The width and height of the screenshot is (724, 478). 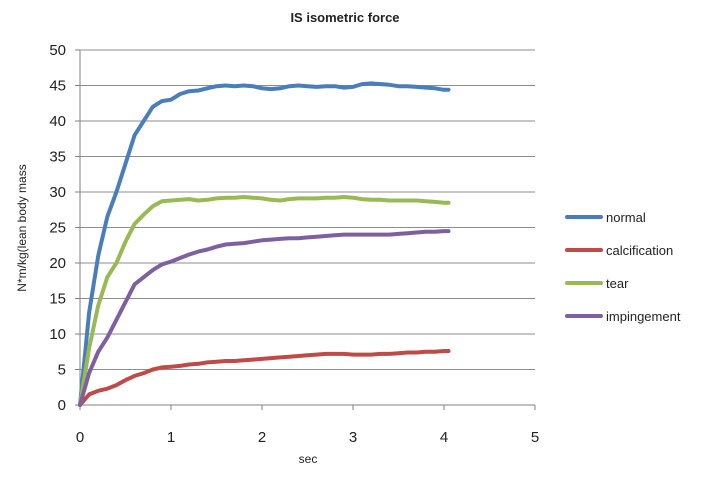 I want to click on x-tick-label: 1, so click(x=171, y=437).